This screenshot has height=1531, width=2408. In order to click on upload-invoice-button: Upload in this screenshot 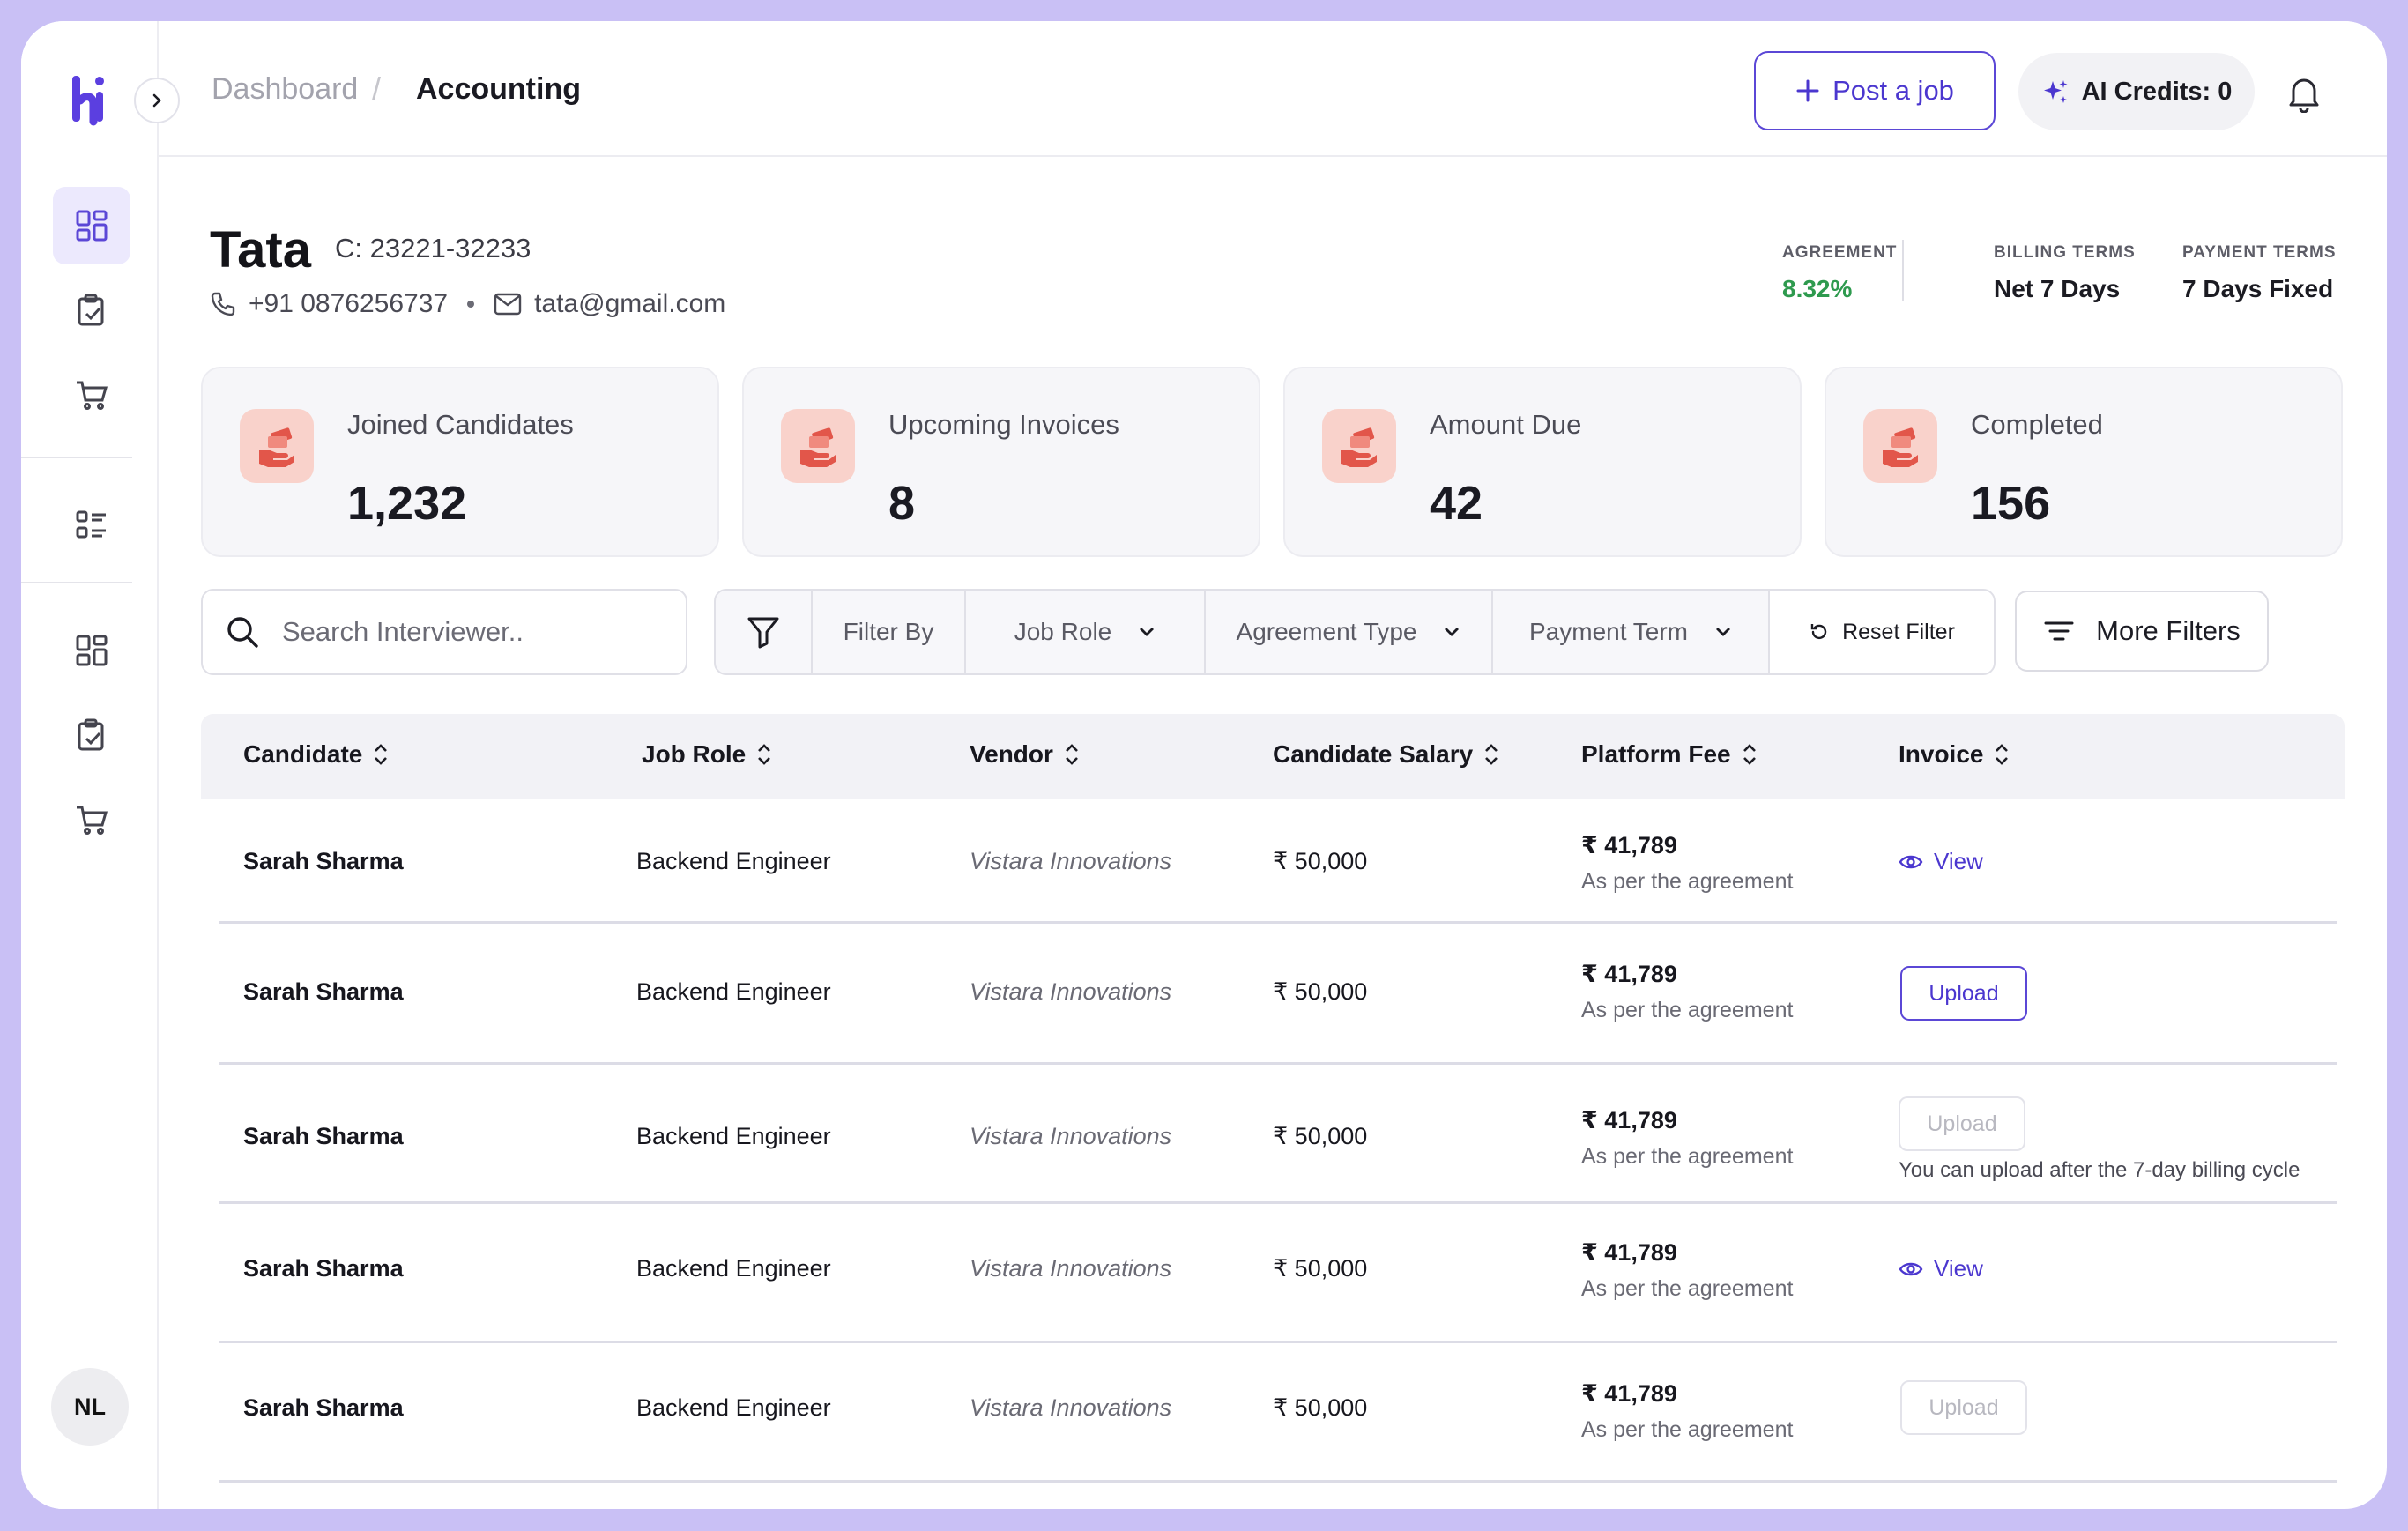, I will do `click(1963, 994)`.